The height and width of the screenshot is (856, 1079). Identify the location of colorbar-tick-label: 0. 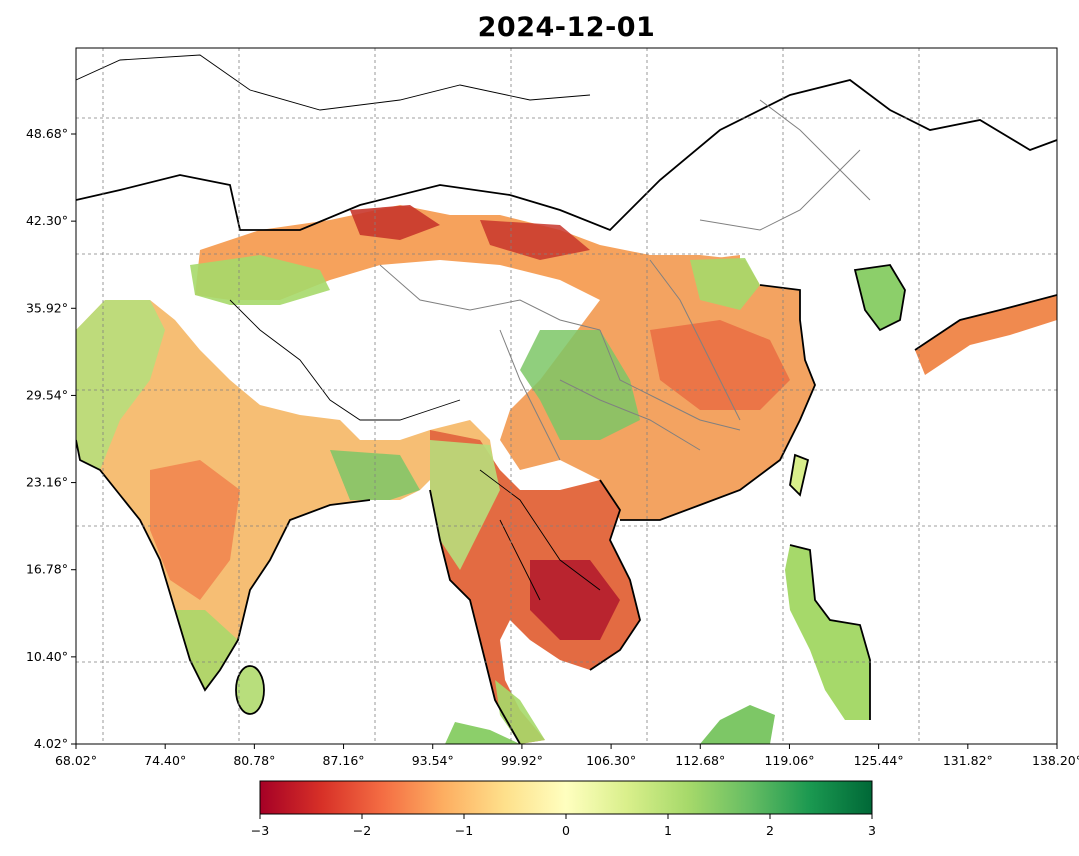
(566, 830).